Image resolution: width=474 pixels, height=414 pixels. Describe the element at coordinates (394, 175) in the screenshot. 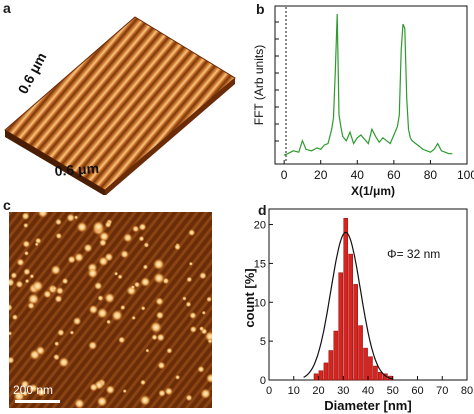

I see `fft-x-tick-label: 60` at that location.